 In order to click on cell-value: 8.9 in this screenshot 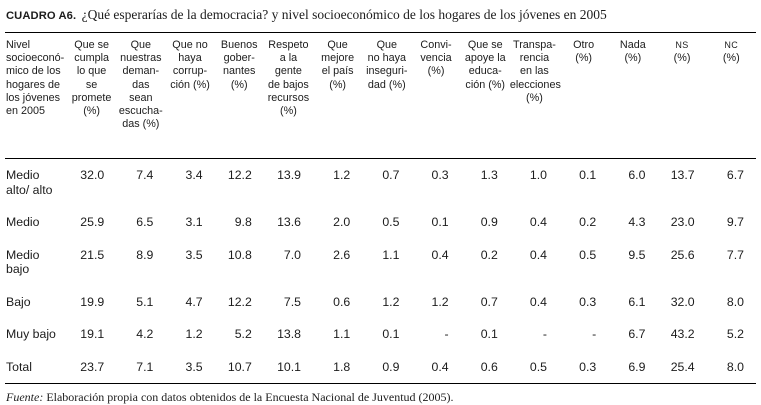, I will do `click(145, 254)`.